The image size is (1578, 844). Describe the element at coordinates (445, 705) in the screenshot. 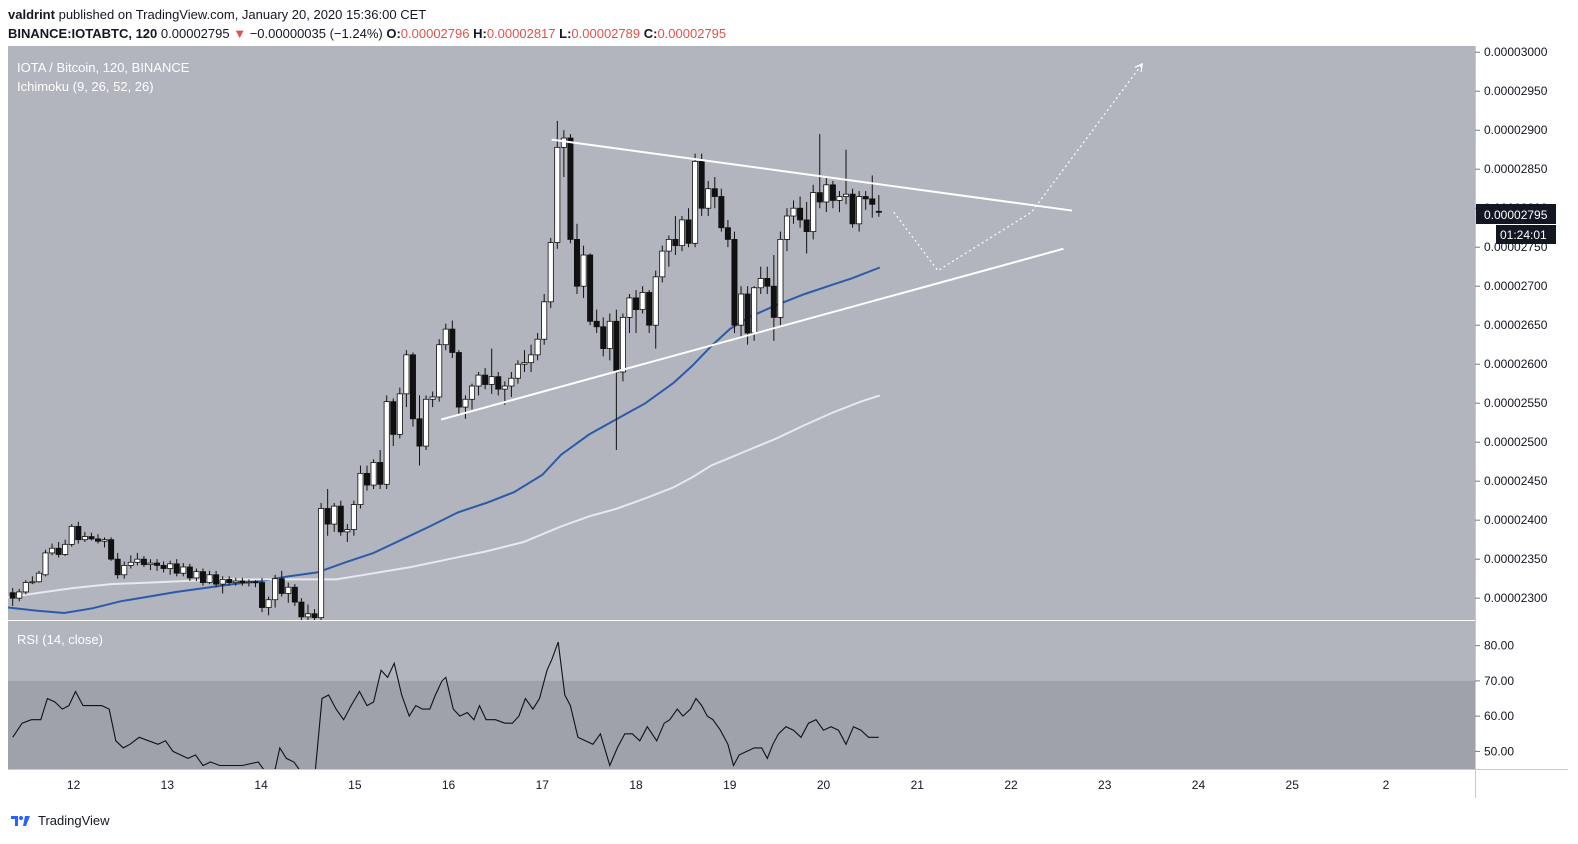

I see `rsi-line-group` at that location.